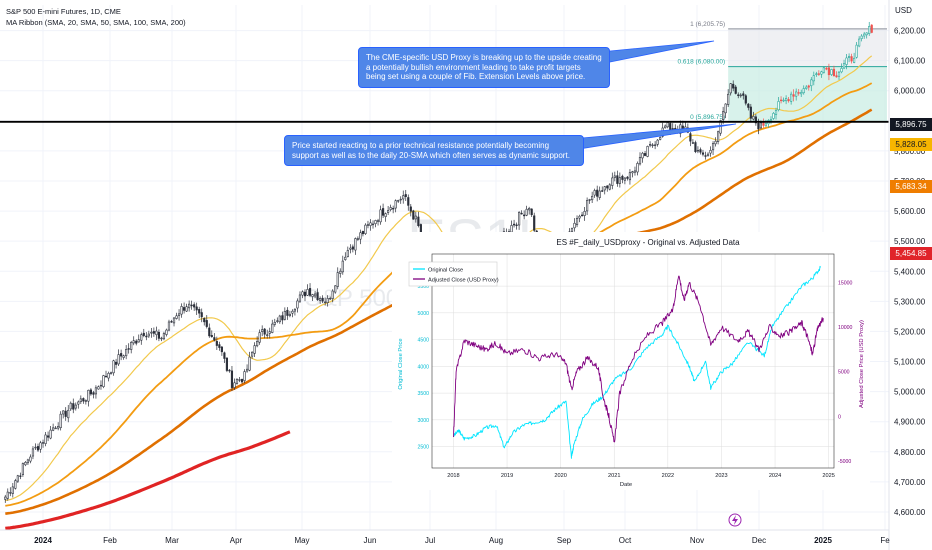  What do you see at coordinates (862, 364) in the screenshot?
I see `inset-ylabel-right: Adjusted Close Price (USD Proxy)` at bounding box center [862, 364].